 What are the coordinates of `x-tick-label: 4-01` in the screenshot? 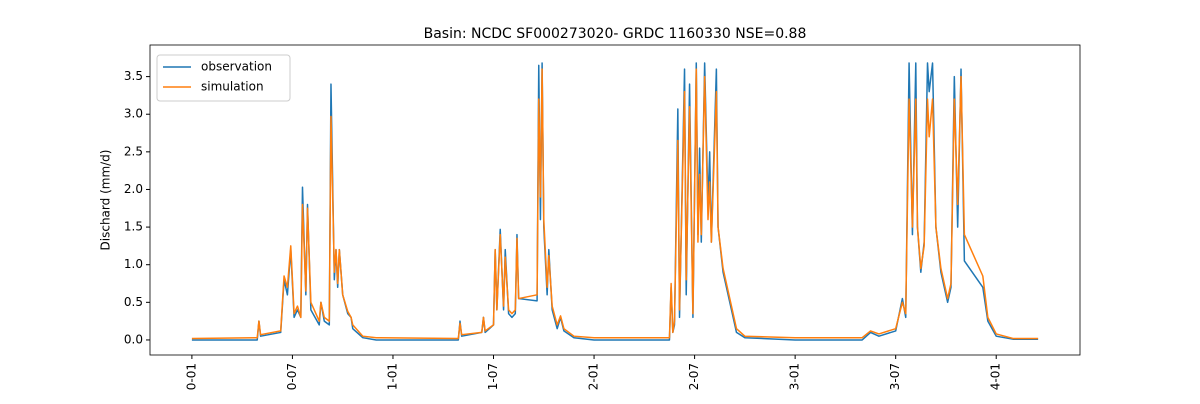 It's located at (996, 376).